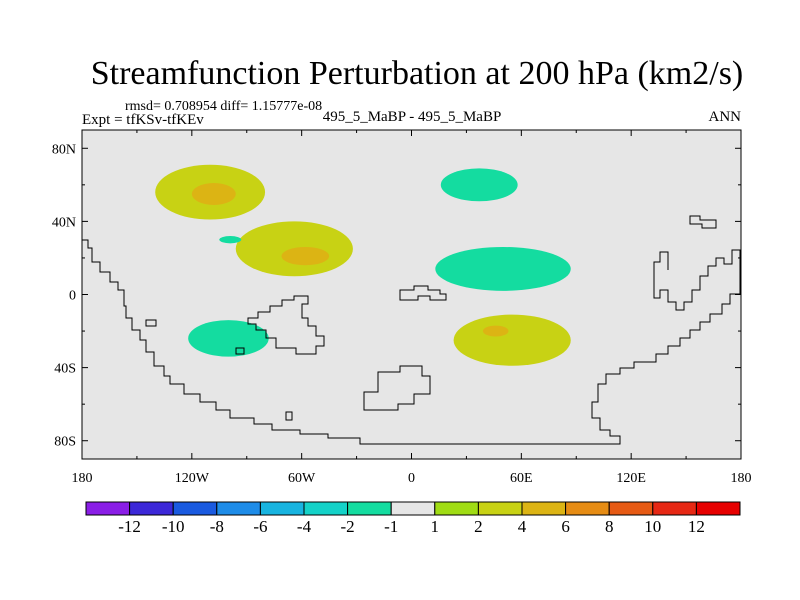 The image size is (800, 600). What do you see at coordinates (217, 526) in the screenshot?
I see `colorbar-label: -8` at bounding box center [217, 526].